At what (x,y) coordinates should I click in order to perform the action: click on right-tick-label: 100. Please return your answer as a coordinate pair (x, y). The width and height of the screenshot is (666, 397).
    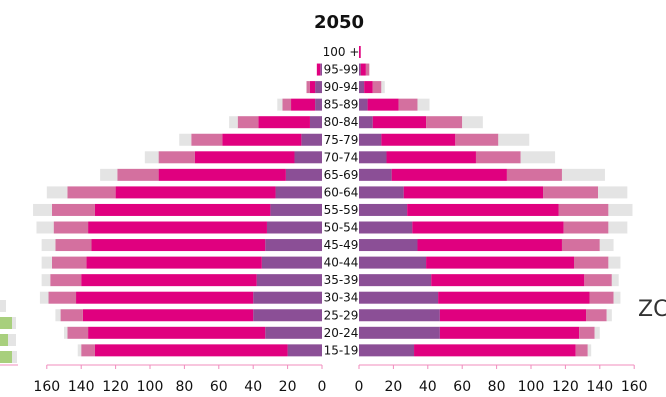
    Looking at the image, I should click on (531, 387).